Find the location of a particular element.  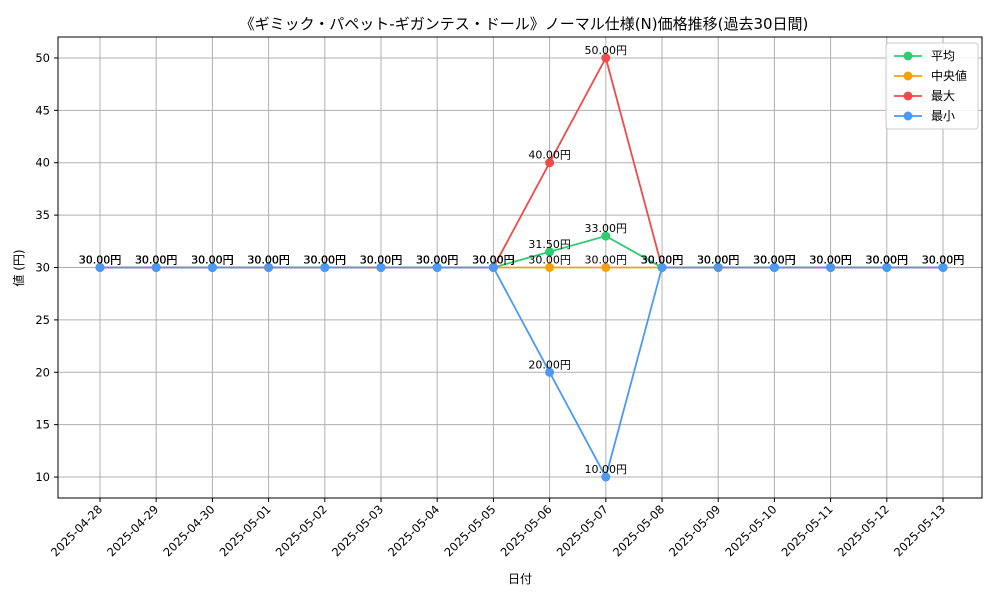

data-label: 50.00円 is located at coordinates (606, 50).